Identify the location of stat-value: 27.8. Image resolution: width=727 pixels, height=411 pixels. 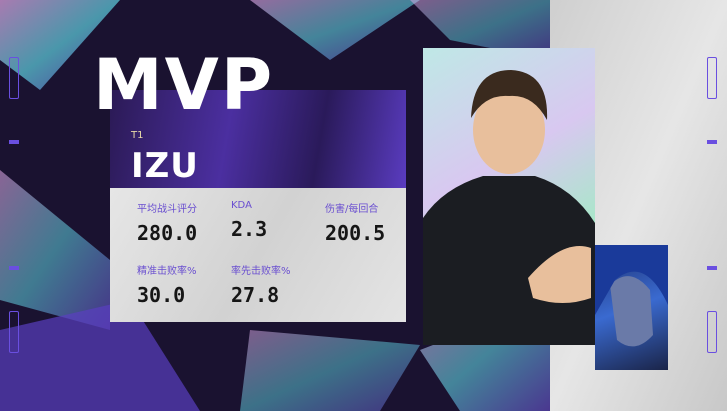
(255, 295).